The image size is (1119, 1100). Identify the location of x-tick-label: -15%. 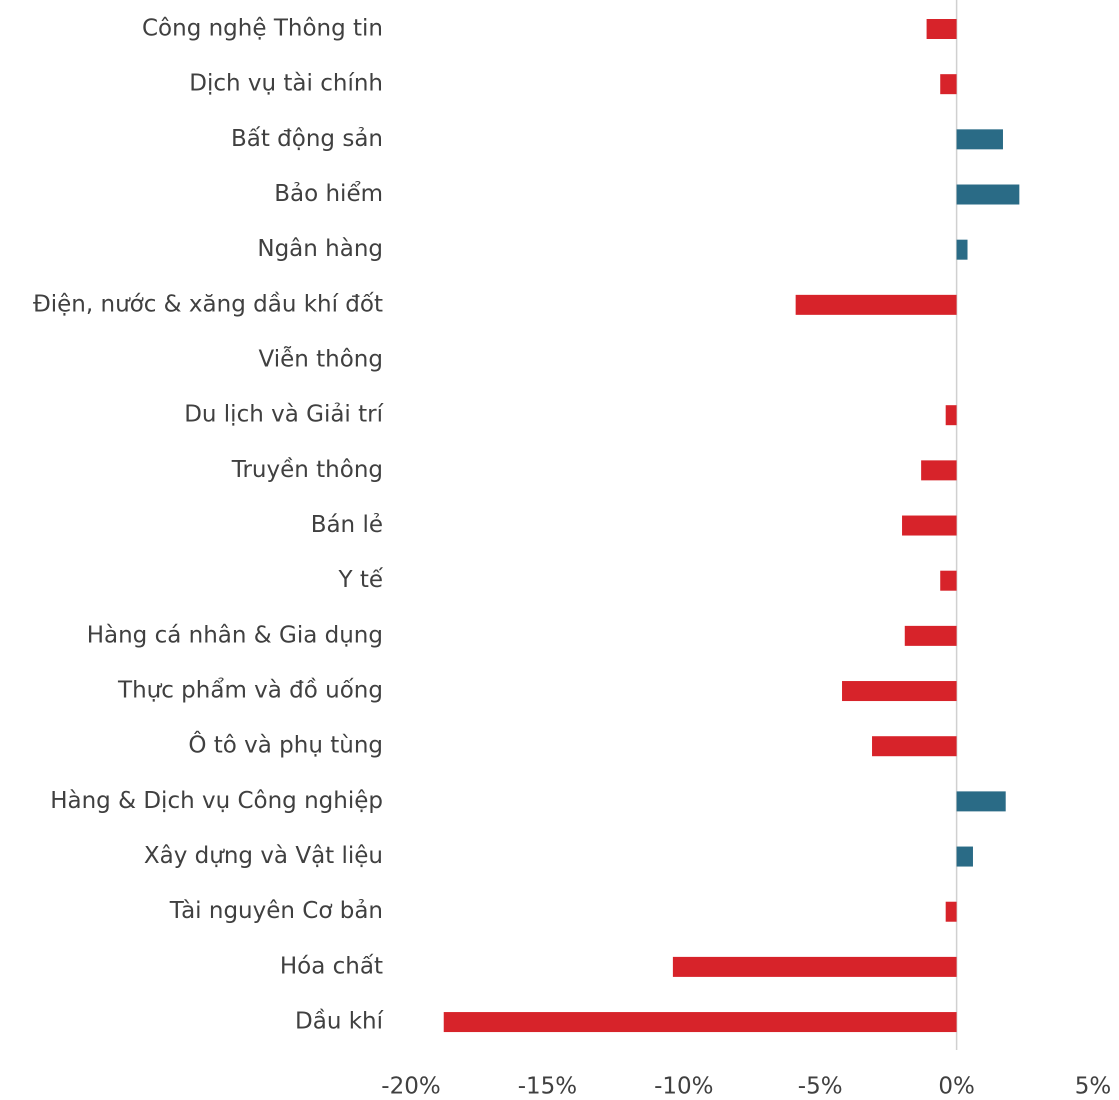
(547, 1087).